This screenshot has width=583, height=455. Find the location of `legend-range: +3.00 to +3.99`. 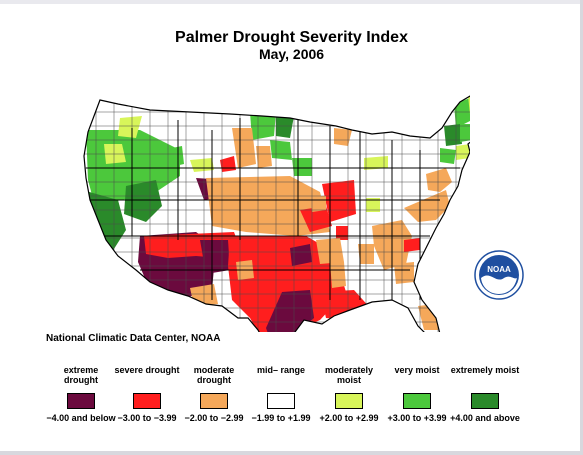

legend-range: +3.00 to +3.99 is located at coordinates (417, 418).